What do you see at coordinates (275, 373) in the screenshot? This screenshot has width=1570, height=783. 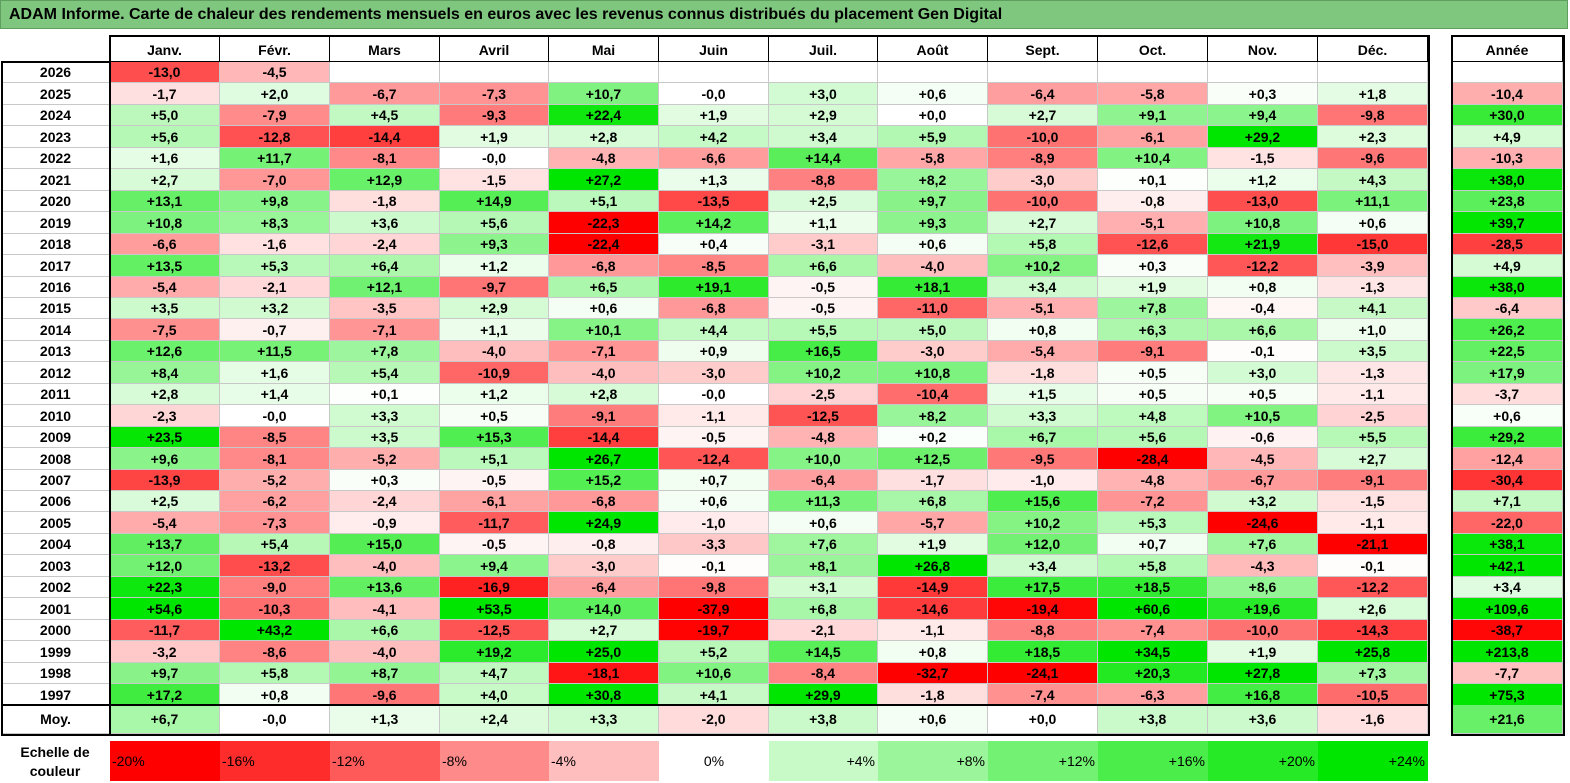 I see `heatmap-cell: +1,6` at bounding box center [275, 373].